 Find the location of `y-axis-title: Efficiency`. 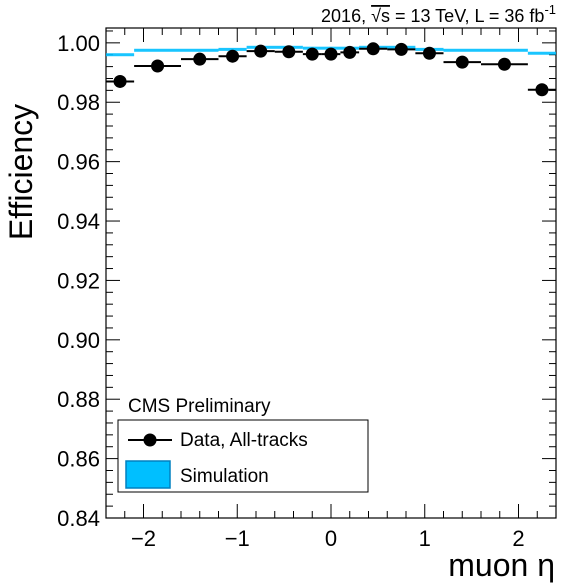

y-axis-title: Efficiency is located at coordinates (21, 172).